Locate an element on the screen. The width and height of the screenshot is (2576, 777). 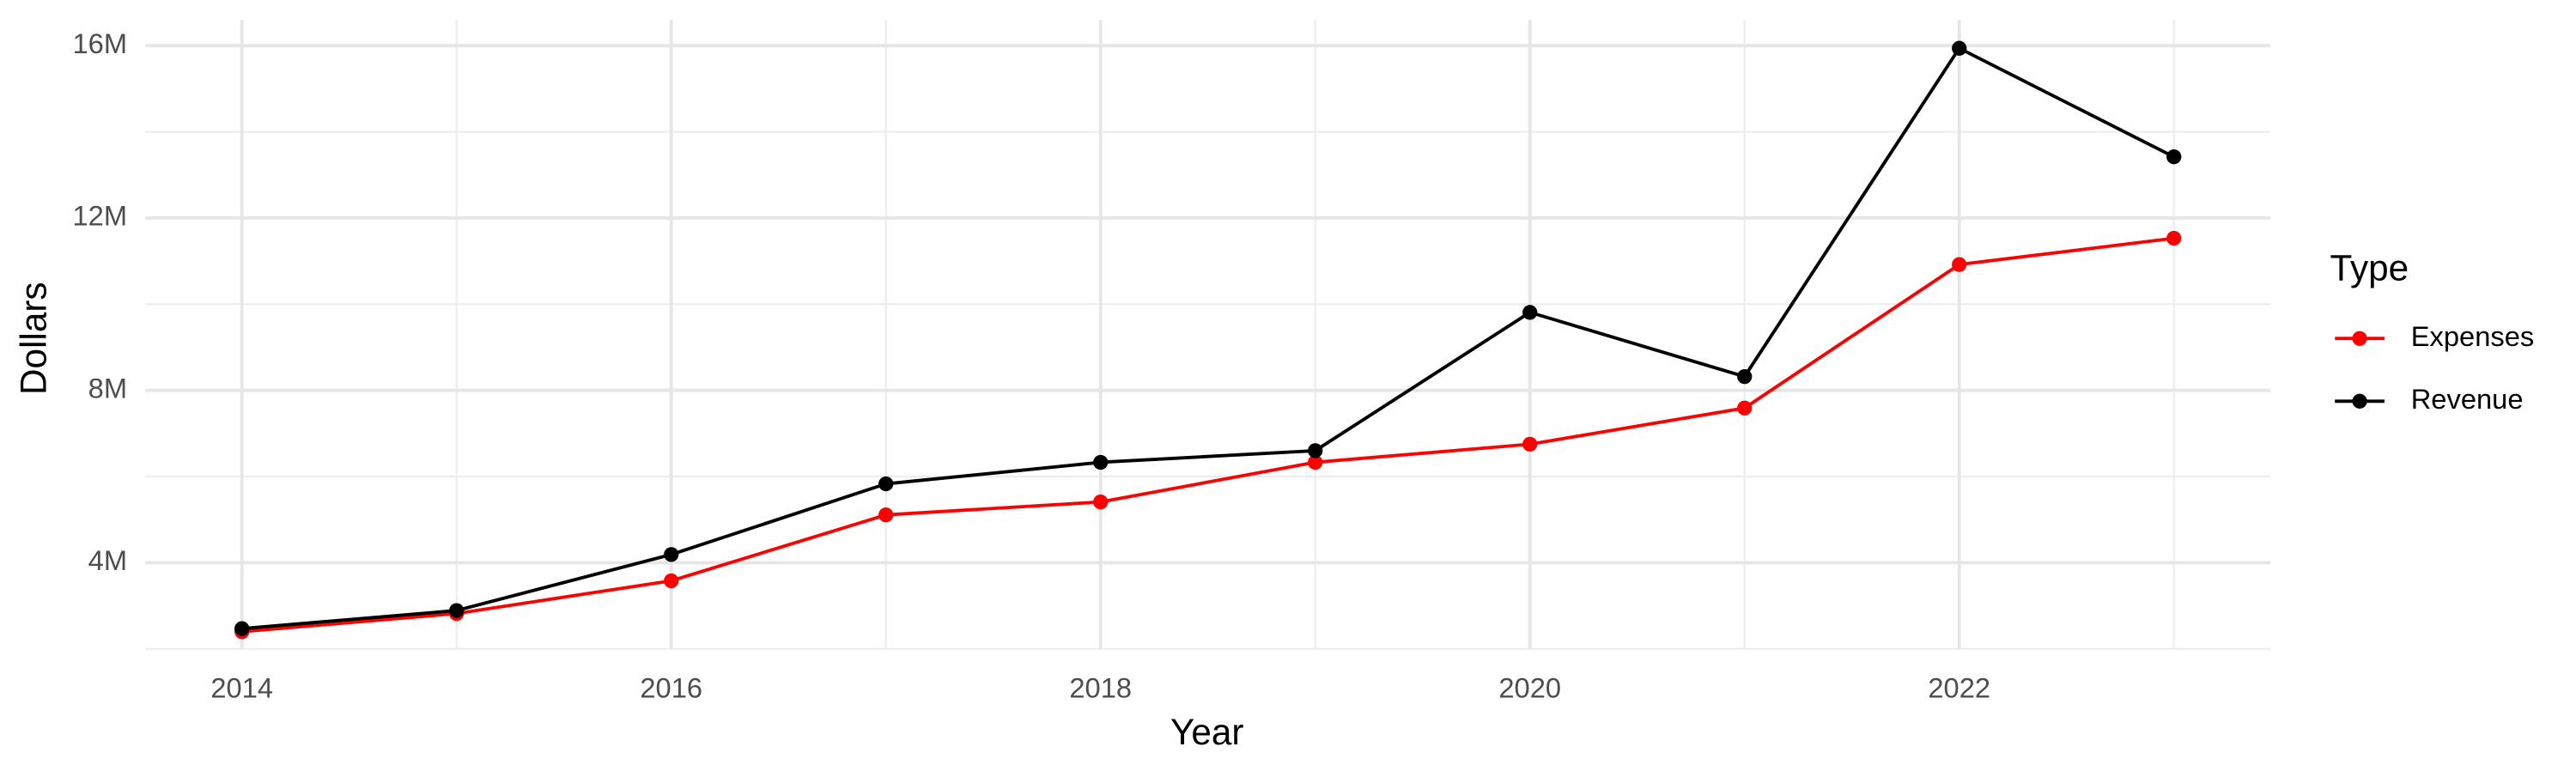
x-tick-label: 2014 is located at coordinates (241, 687).